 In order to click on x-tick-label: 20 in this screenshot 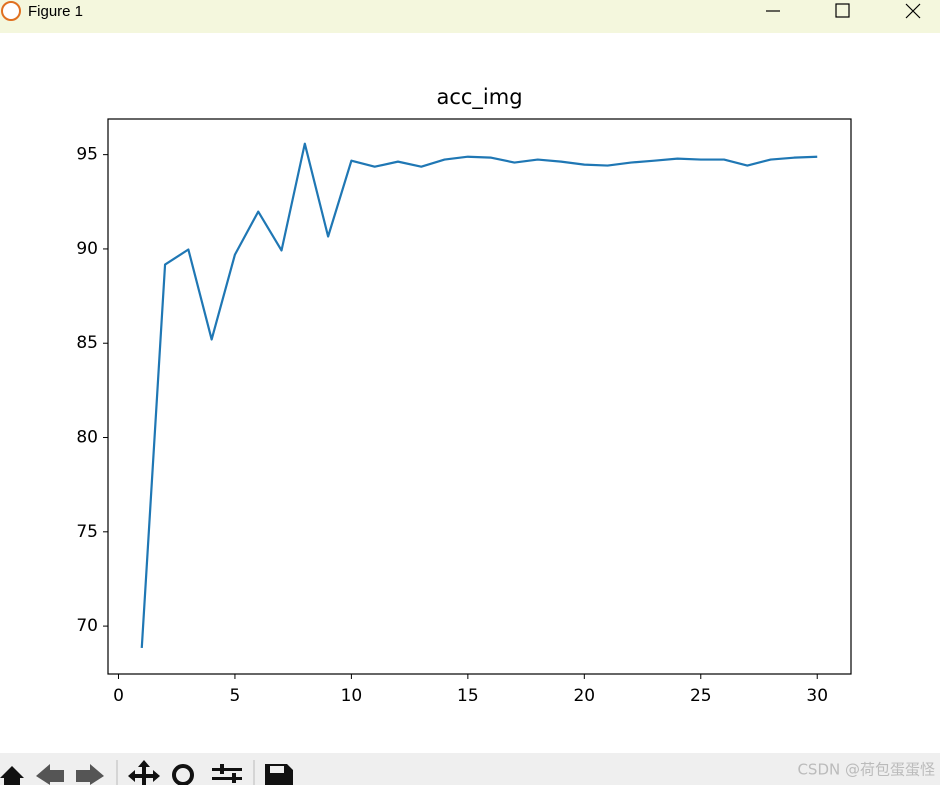, I will do `click(584, 696)`.